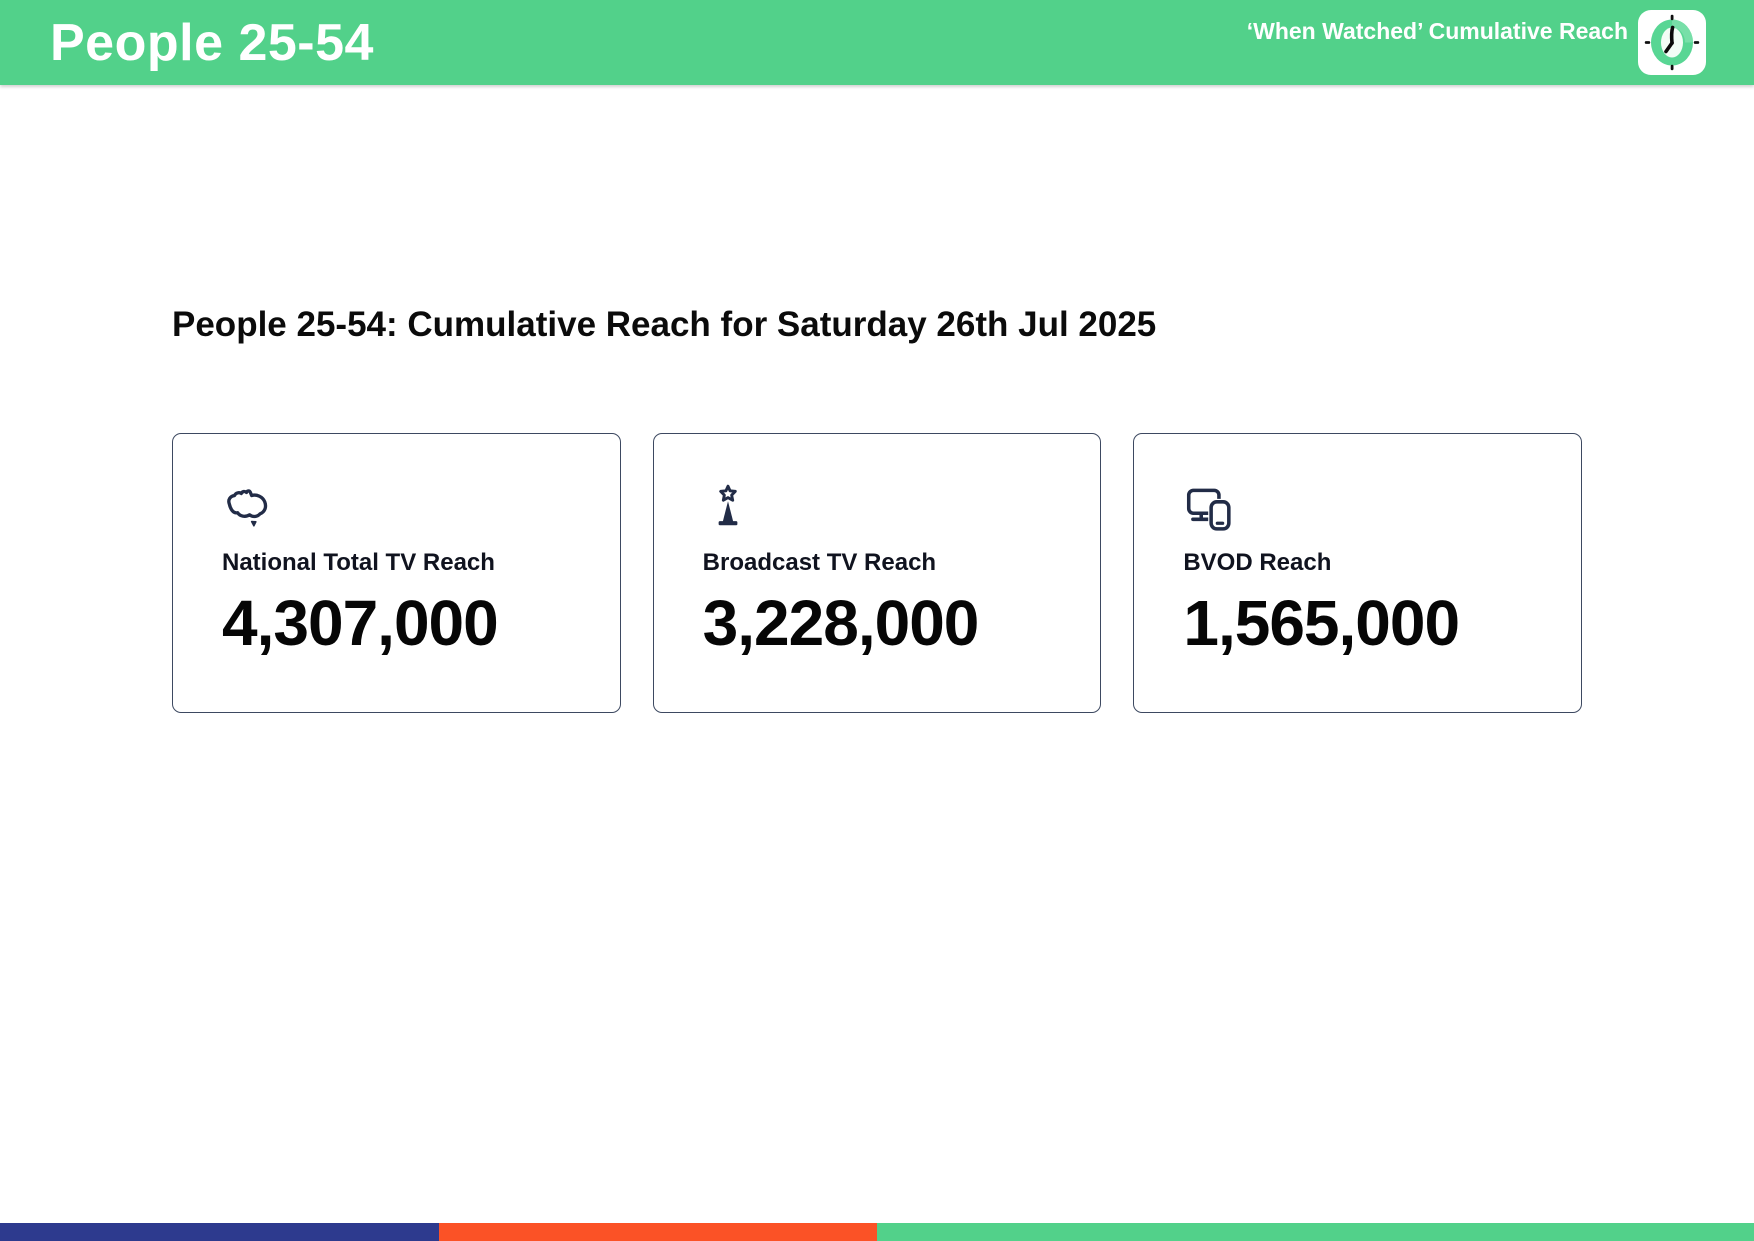  What do you see at coordinates (1358, 573) in the screenshot?
I see `card-bvod-reach: BVOD Reach 1,565,000` at bounding box center [1358, 573].